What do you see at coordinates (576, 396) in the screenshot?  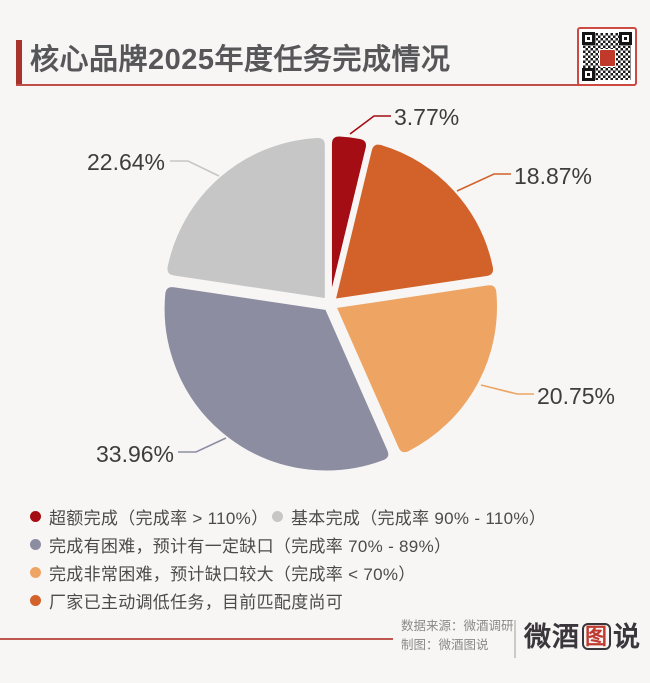 I see `pie-label-very-difficult: 20.75%` at bounding box center [576, 396].